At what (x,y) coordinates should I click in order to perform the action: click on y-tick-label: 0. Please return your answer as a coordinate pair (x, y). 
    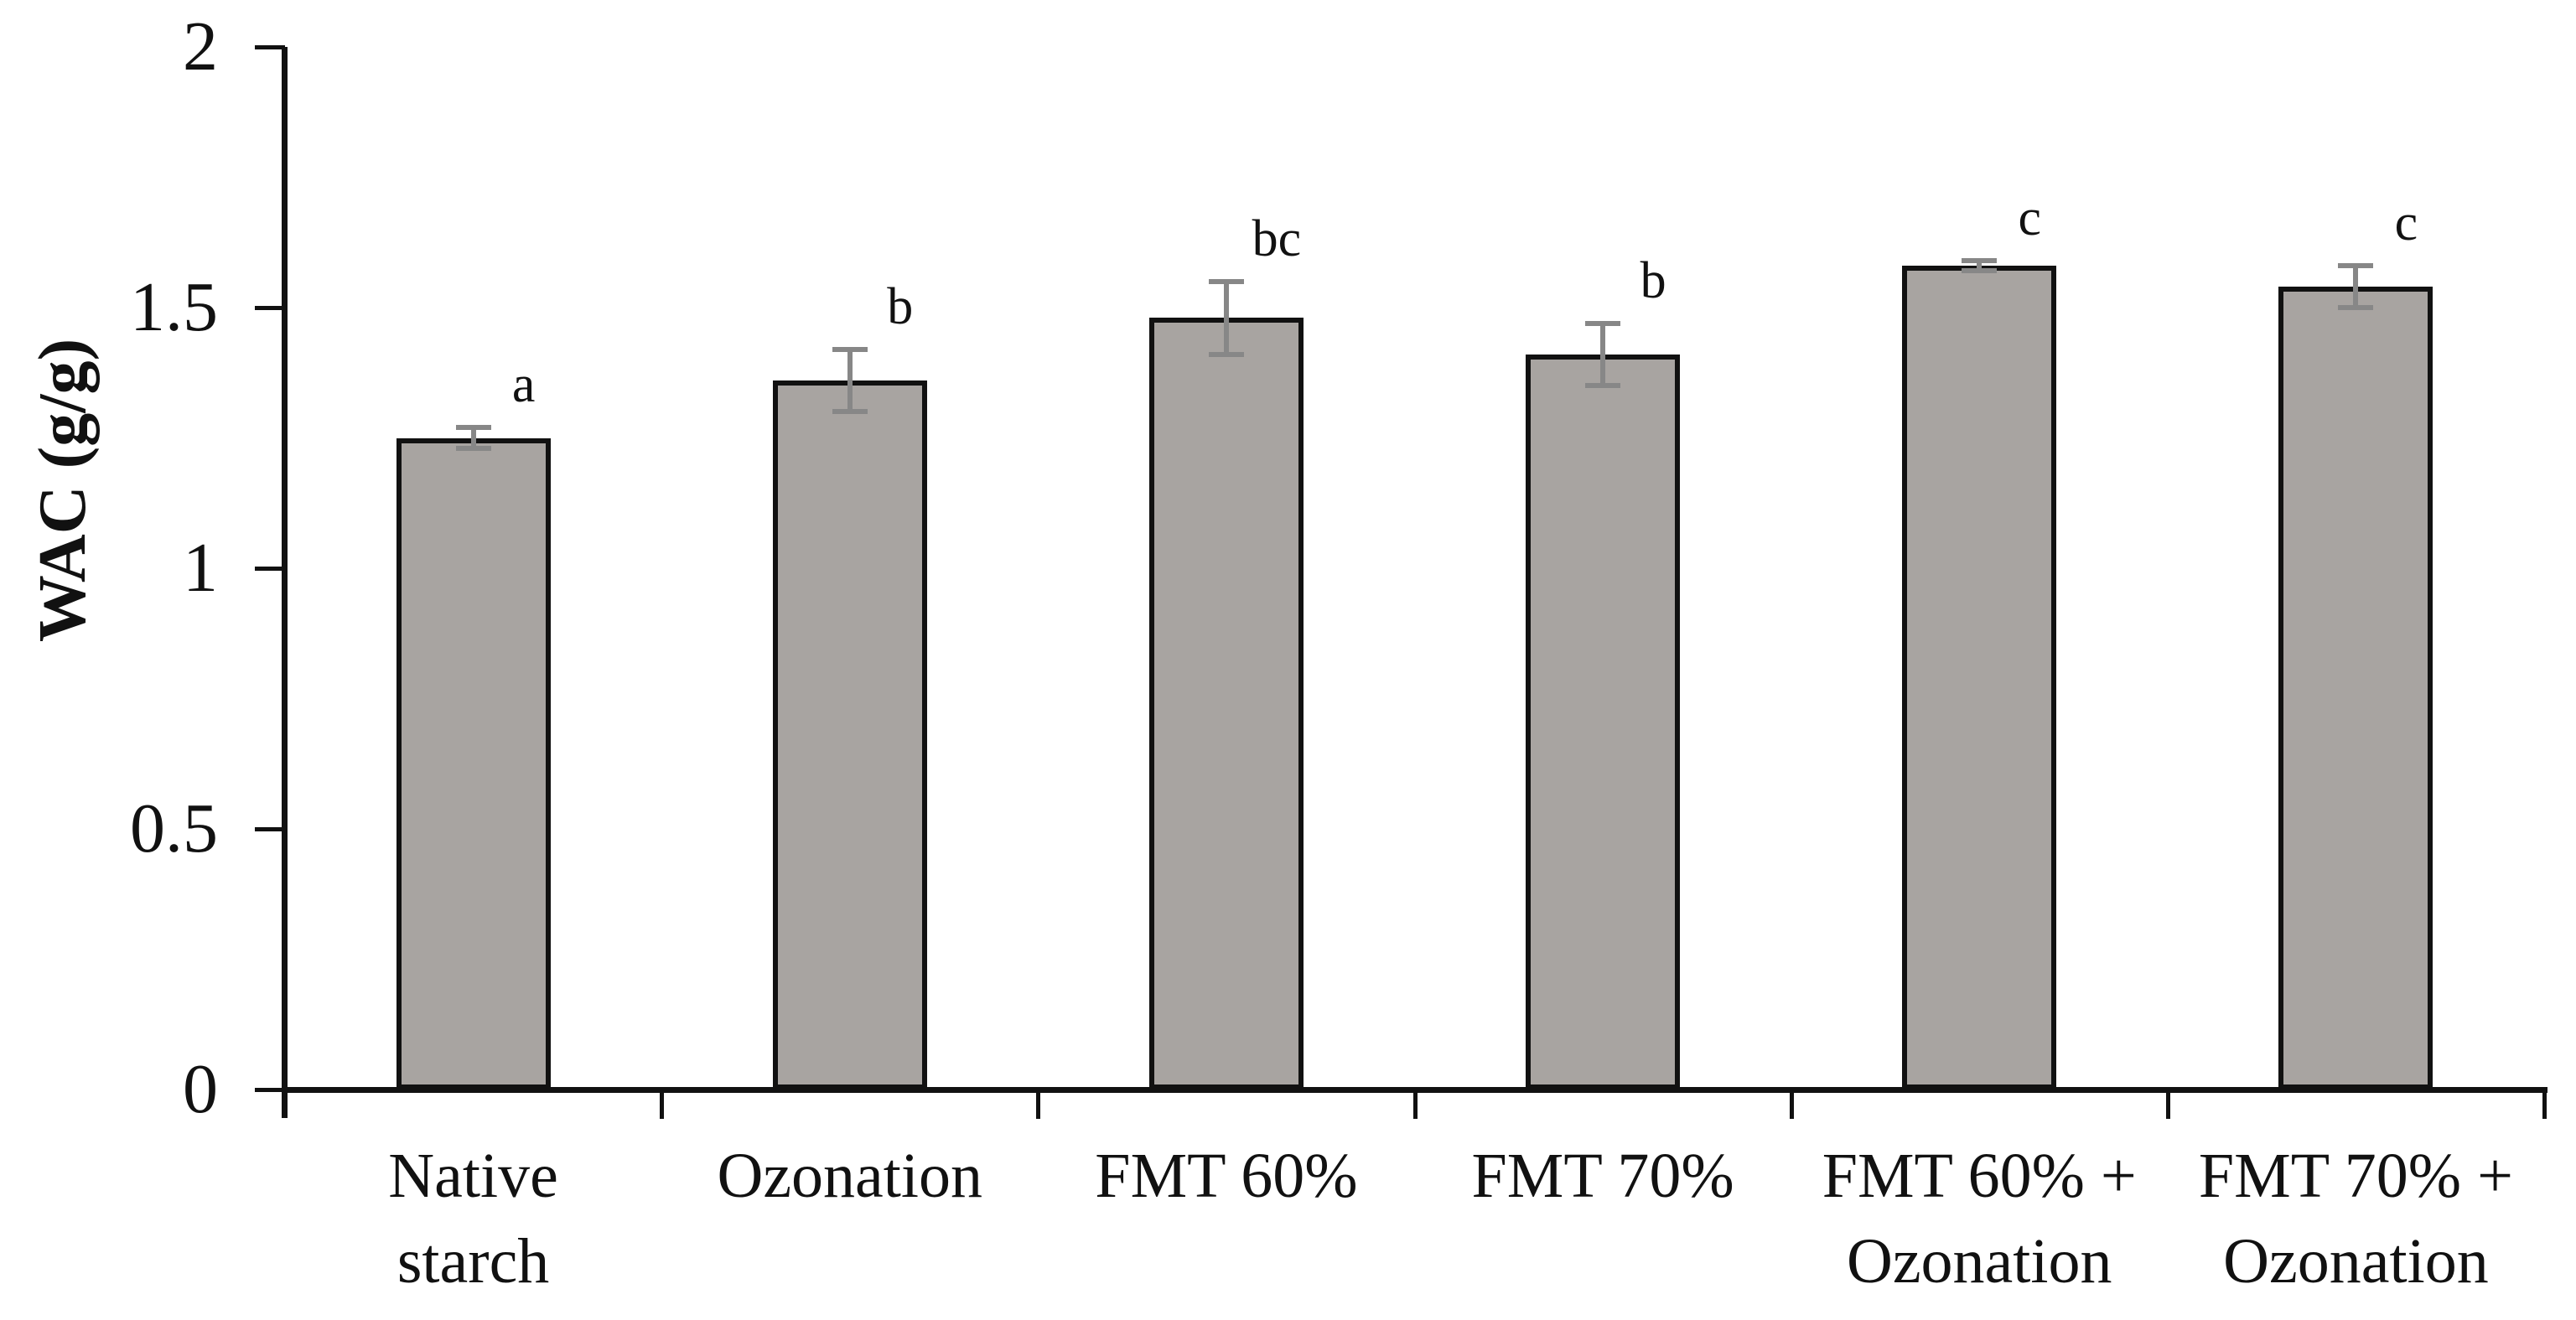
    Looking at the image, I should click on (200, 1089).